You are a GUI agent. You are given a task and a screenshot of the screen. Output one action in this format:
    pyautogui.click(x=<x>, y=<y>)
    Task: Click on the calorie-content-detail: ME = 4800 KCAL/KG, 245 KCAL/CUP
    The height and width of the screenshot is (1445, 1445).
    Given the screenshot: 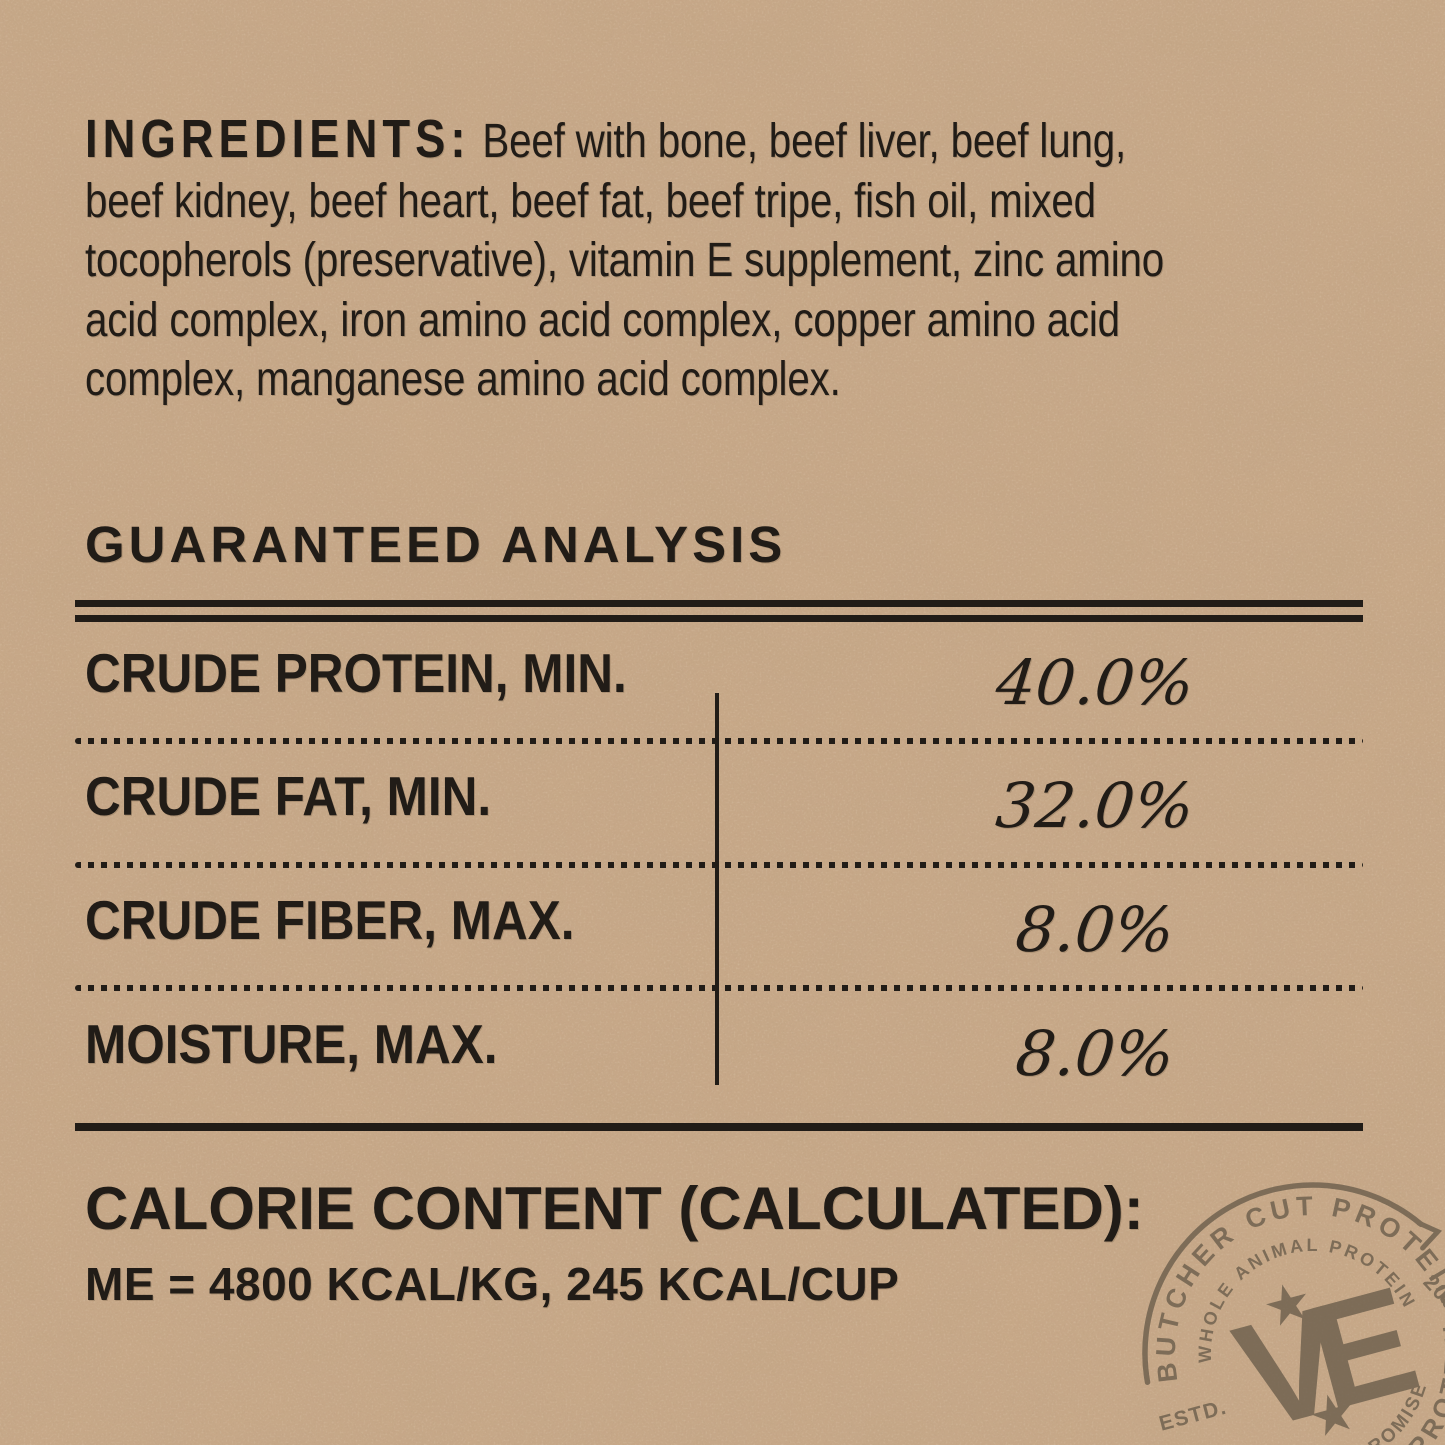 What is the action you would take?
    pyautogui.click(x=492, y=1284)
    